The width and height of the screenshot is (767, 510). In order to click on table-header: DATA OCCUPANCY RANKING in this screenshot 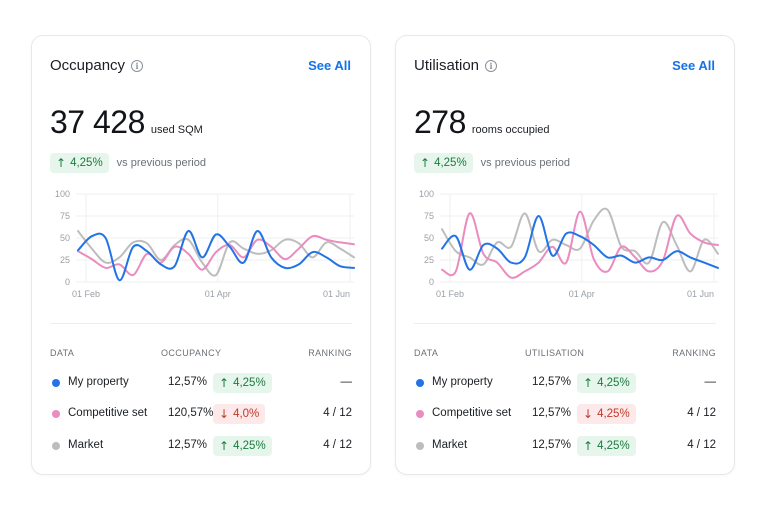, I will do `click(201, 354)`.